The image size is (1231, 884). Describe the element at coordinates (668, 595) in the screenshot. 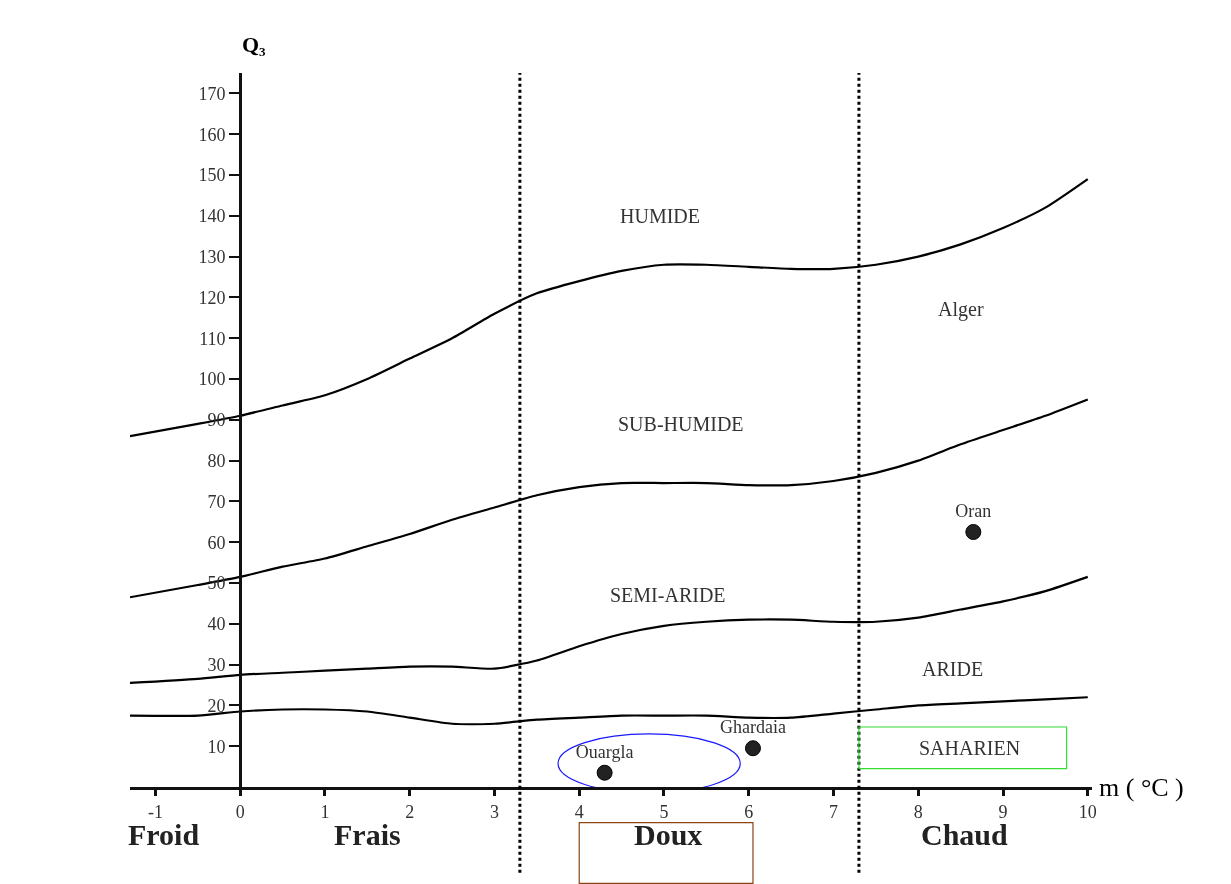

I see `annotation: SEMI-ARIDE` at that location.